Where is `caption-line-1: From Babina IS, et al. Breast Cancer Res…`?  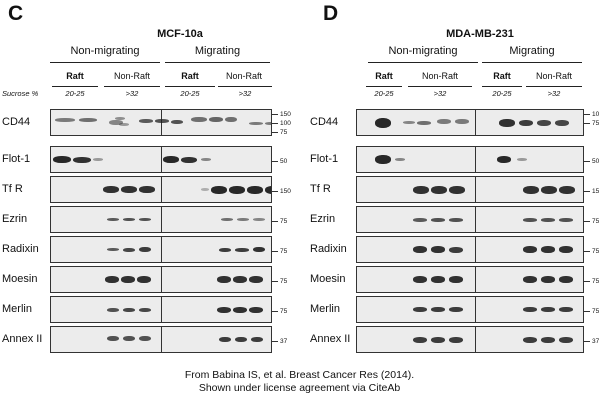
caption-line-1: From Babina IS, et al. Breast Cancer Res… is located at coordinates (299, 375).